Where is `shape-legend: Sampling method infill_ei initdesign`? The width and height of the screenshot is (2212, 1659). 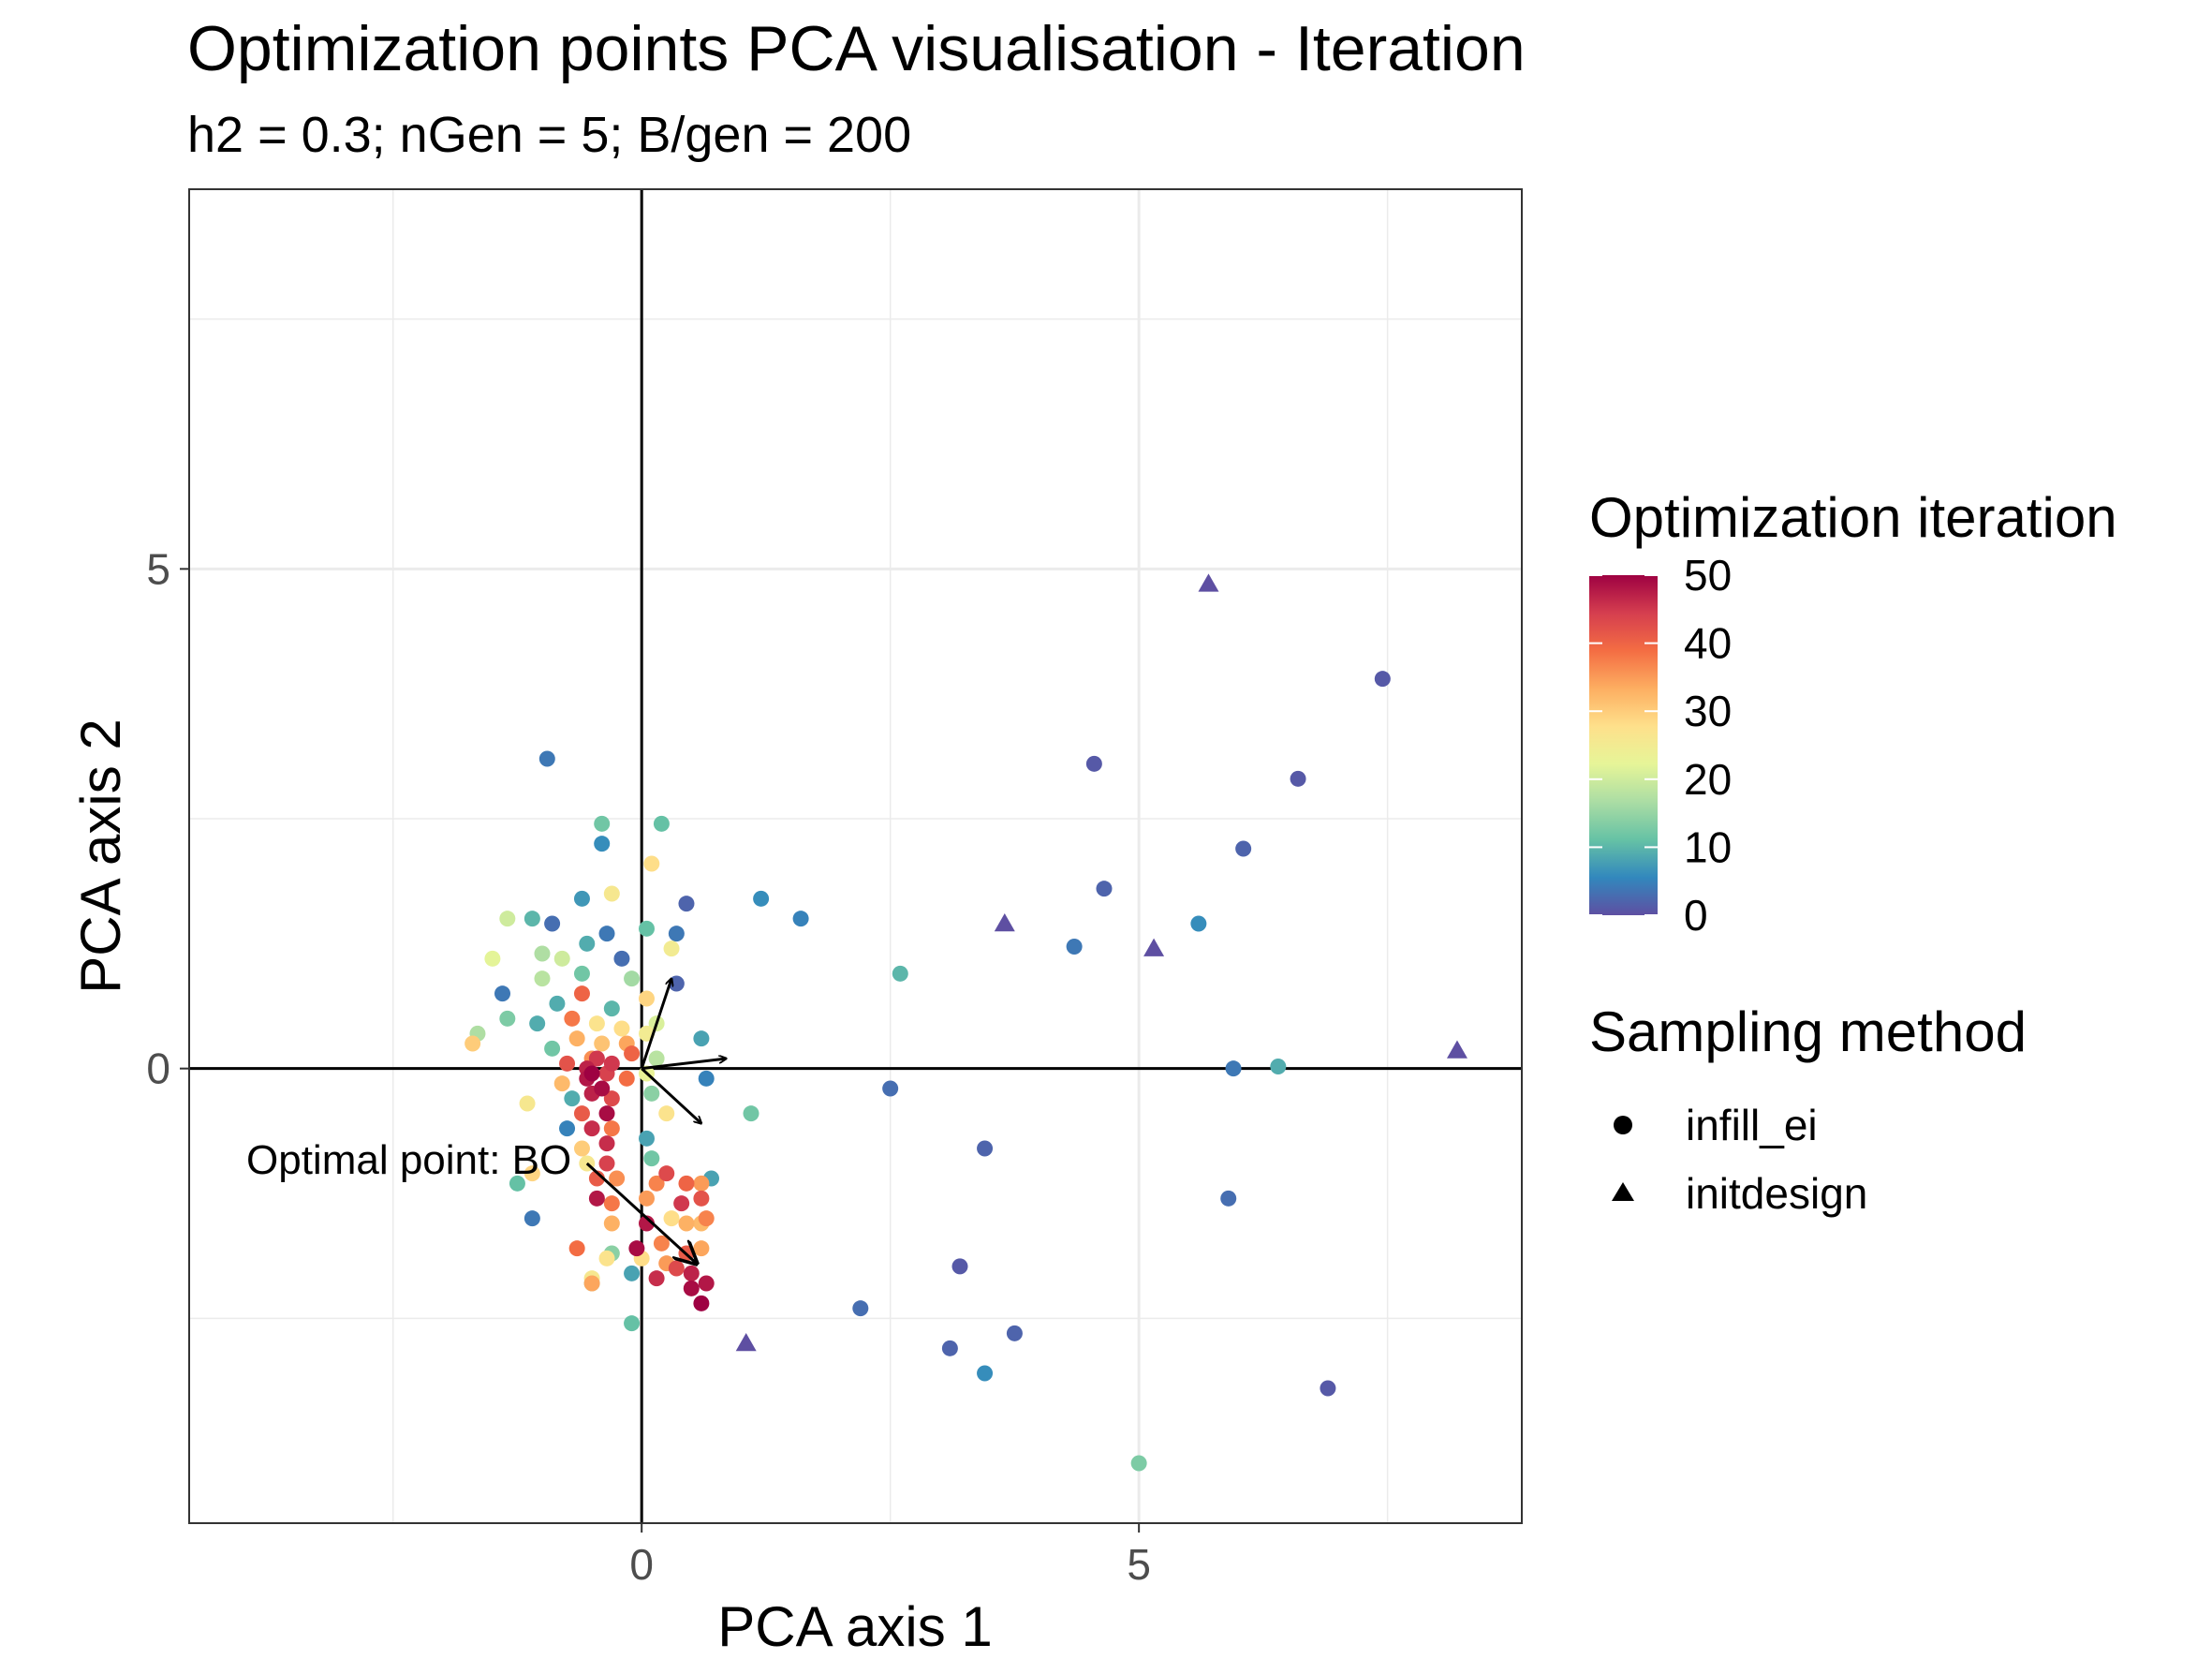 shape-legend: Sampling method infill_ei initdesign is located at coordinates (1808, 1109).